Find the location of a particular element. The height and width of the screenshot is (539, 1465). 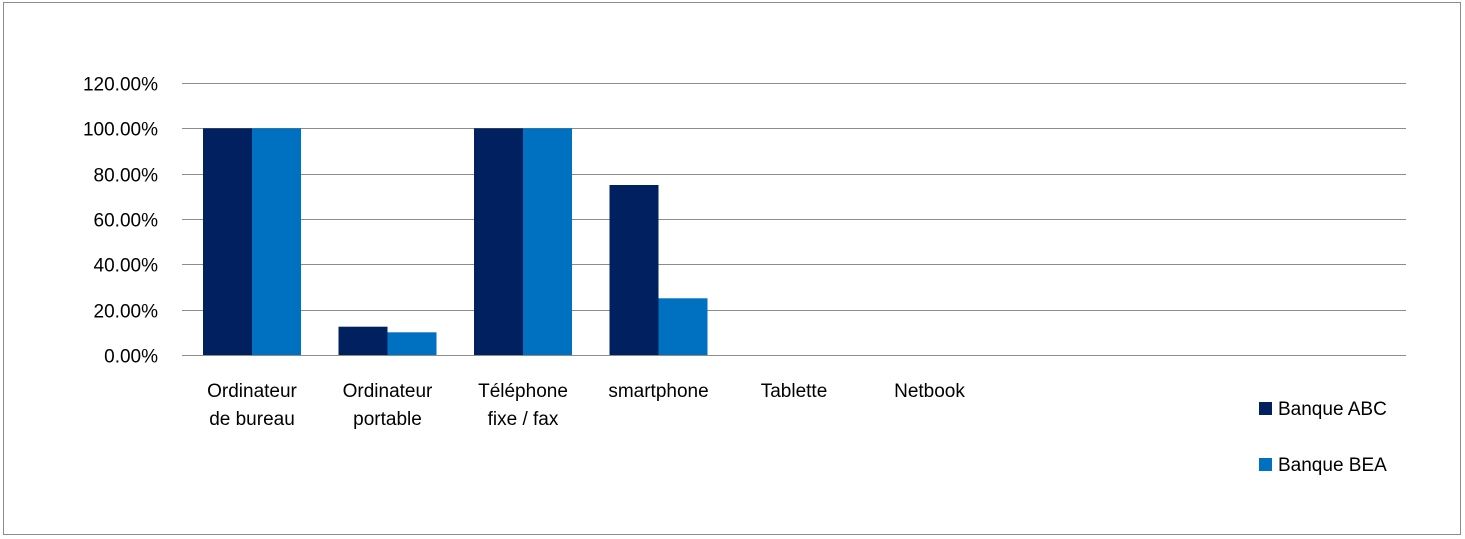

x-category-label: Netbook is located at coordinates (929, 391).